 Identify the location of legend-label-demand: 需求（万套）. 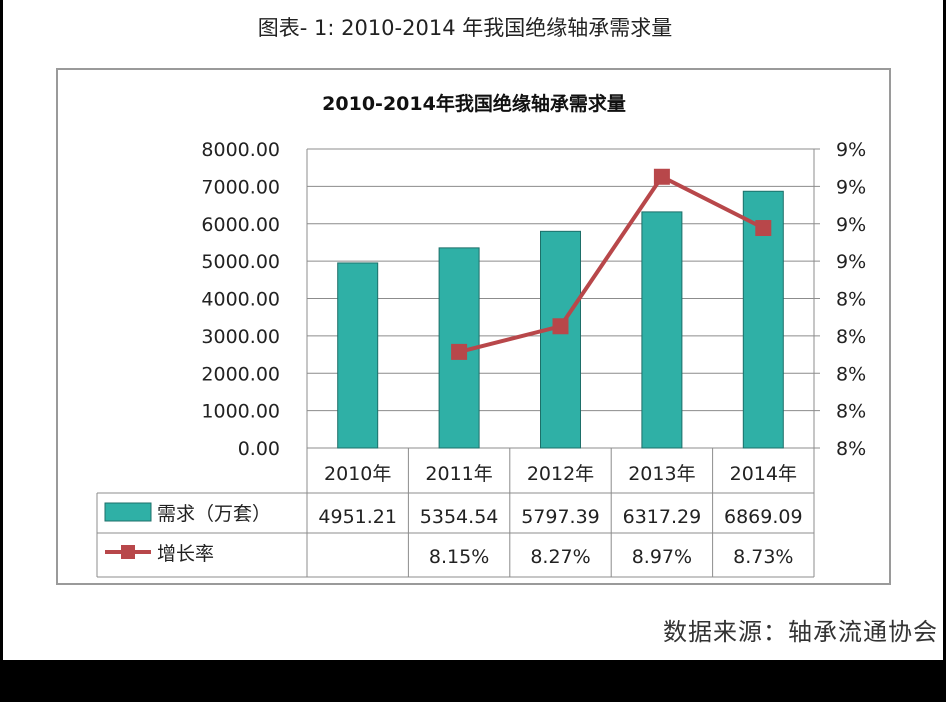
(214, 514).